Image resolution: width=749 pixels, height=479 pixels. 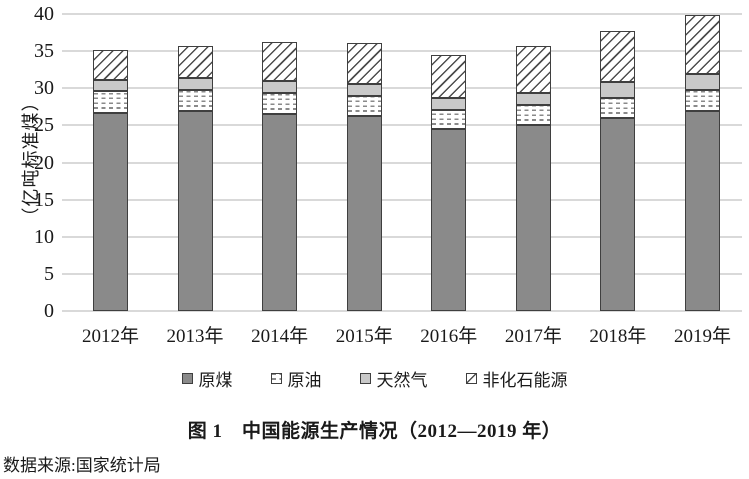 I want to click on bar-segment-coal-2015年, so click(x=364, y=213).